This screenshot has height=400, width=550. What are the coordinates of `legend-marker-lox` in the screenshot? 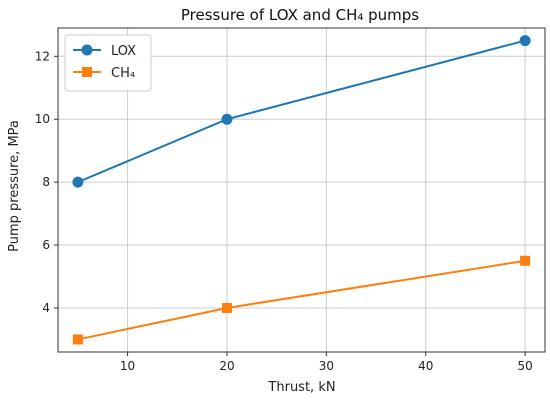 It's located at (87, 50).